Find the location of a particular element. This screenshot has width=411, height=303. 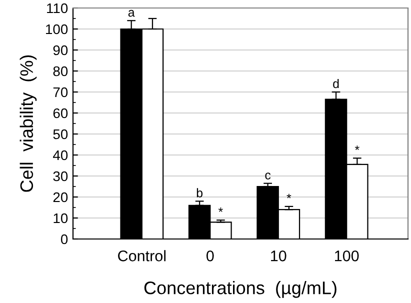

y-tick-label: 60 is located at coordinates (60, 113).